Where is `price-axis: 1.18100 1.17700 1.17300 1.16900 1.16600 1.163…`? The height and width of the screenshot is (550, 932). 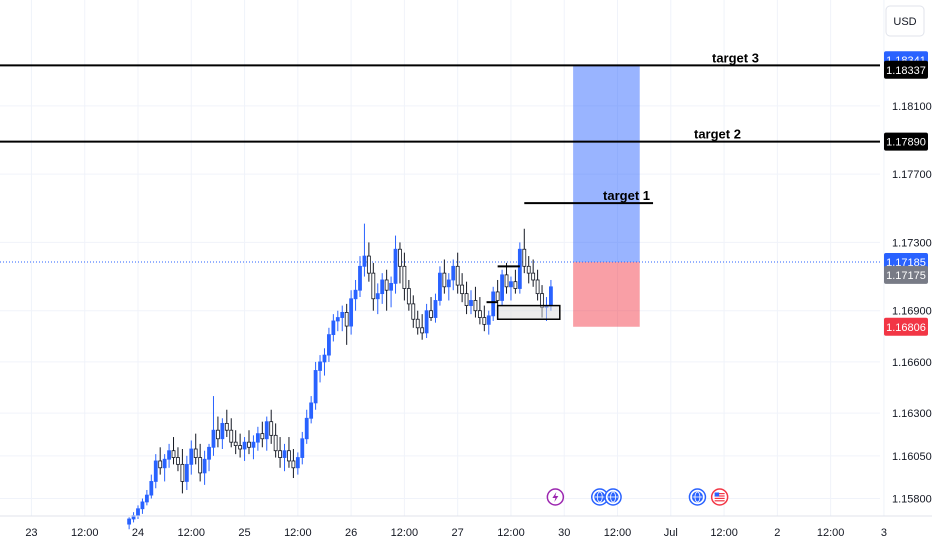
price-axis: 1.18100 1.17700 1.17300 1.16900 1.16600 1.163… is located at coordinates (912, 303).